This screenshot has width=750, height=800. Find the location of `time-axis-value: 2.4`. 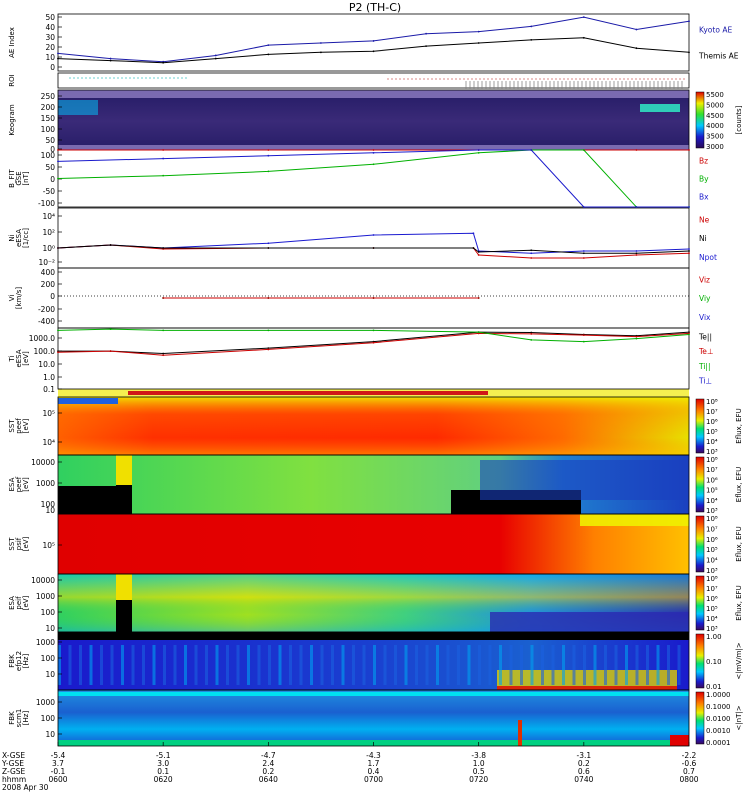

time-axis-value: 2.4 is located at coordinates (268, 763).